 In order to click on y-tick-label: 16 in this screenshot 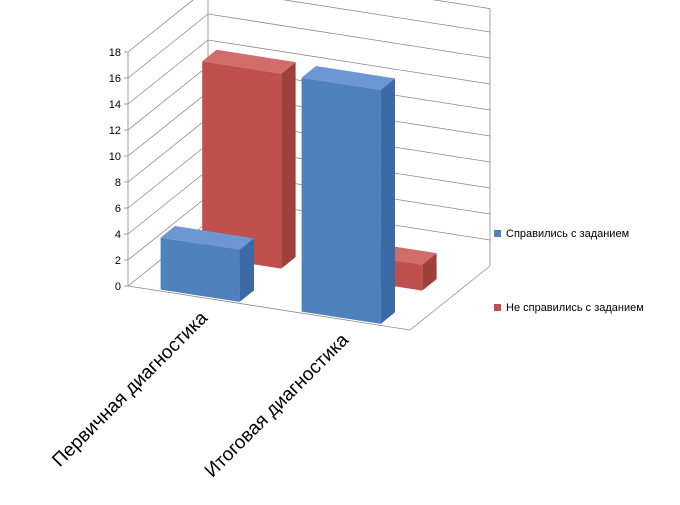, I will do `click(115, 79)`.